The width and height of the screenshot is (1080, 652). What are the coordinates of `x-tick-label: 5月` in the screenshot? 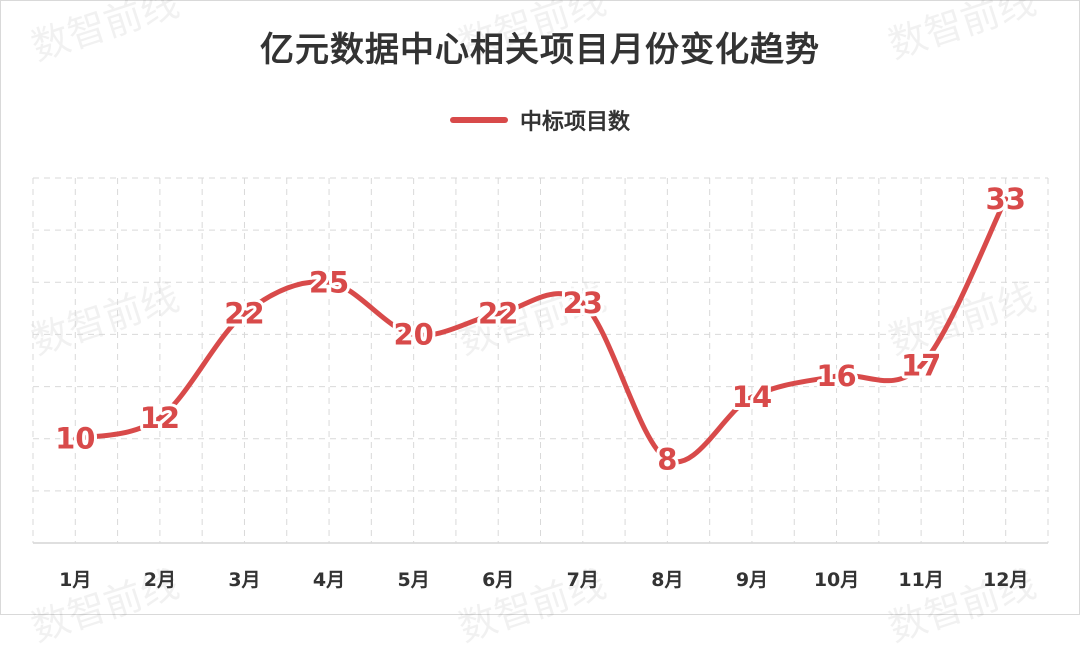 It's located at (414, 580).